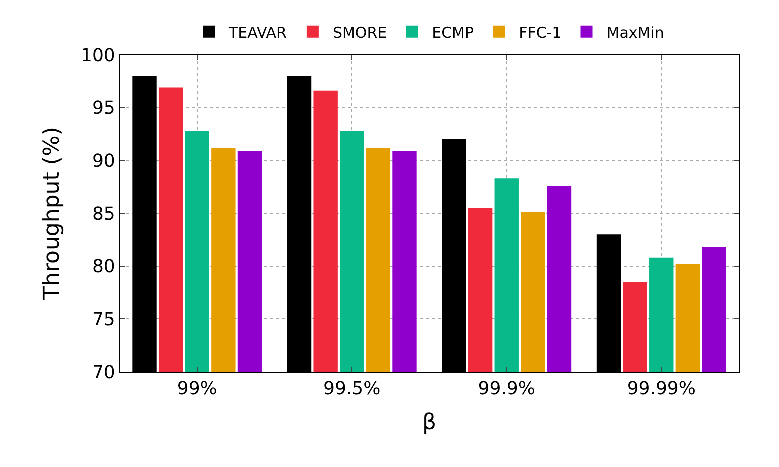 Image resolution: width=779 pixels, height=467 pixels. I want to click on legend-label: ECMP, so click(453, 33).